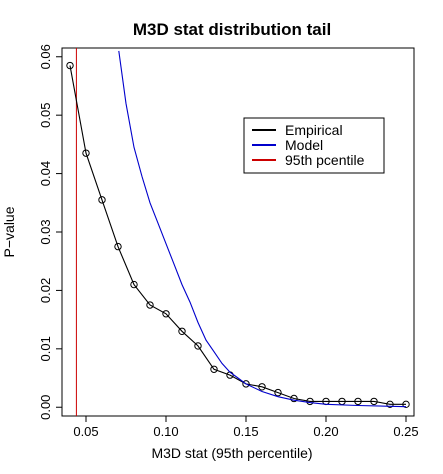 Image resolution: width=443 pixels, height=474 pixels. I want to click on x-axis-label: M3D stat (95th percentile), so click(231, 453).